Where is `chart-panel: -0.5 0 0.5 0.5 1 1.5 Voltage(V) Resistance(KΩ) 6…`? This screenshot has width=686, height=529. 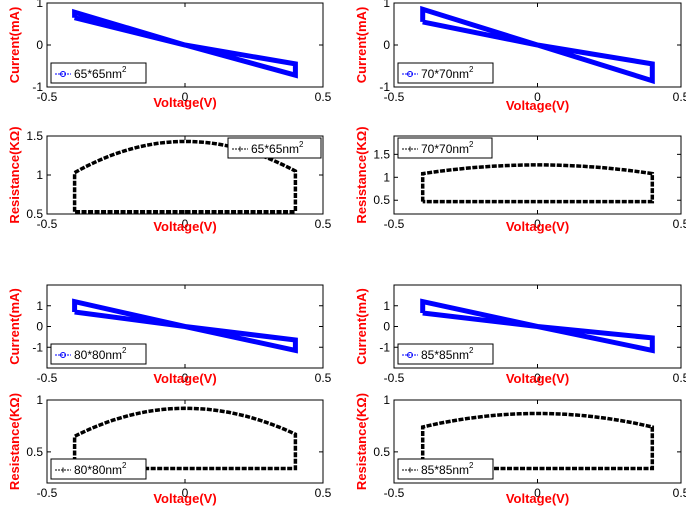 chart-panel: -0.5 0 0.5 0.5 1 1.5 Voltage(V) Resistance(KΩ) 6… is located at coordinates (169, 180).